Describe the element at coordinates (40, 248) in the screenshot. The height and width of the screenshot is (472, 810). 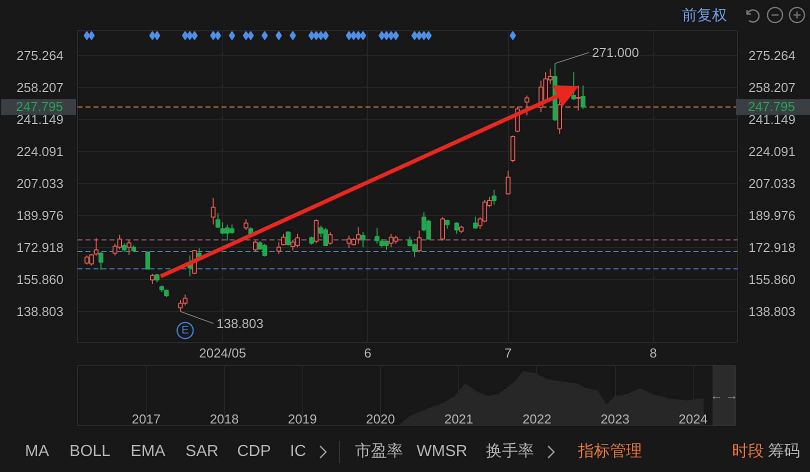
I see `y-tick-label: 172.918` at that location.